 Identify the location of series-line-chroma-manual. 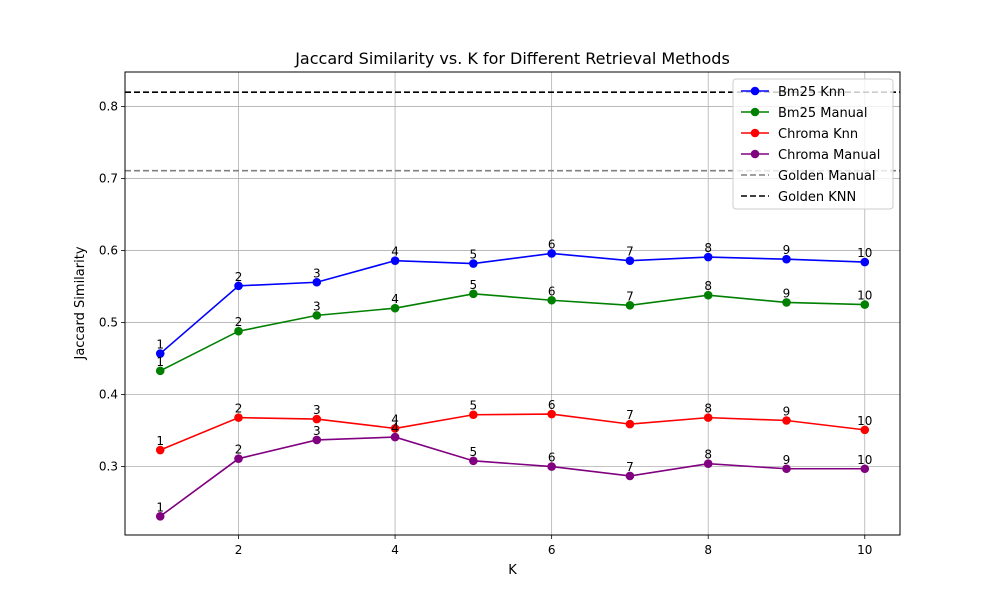
(512, 476).